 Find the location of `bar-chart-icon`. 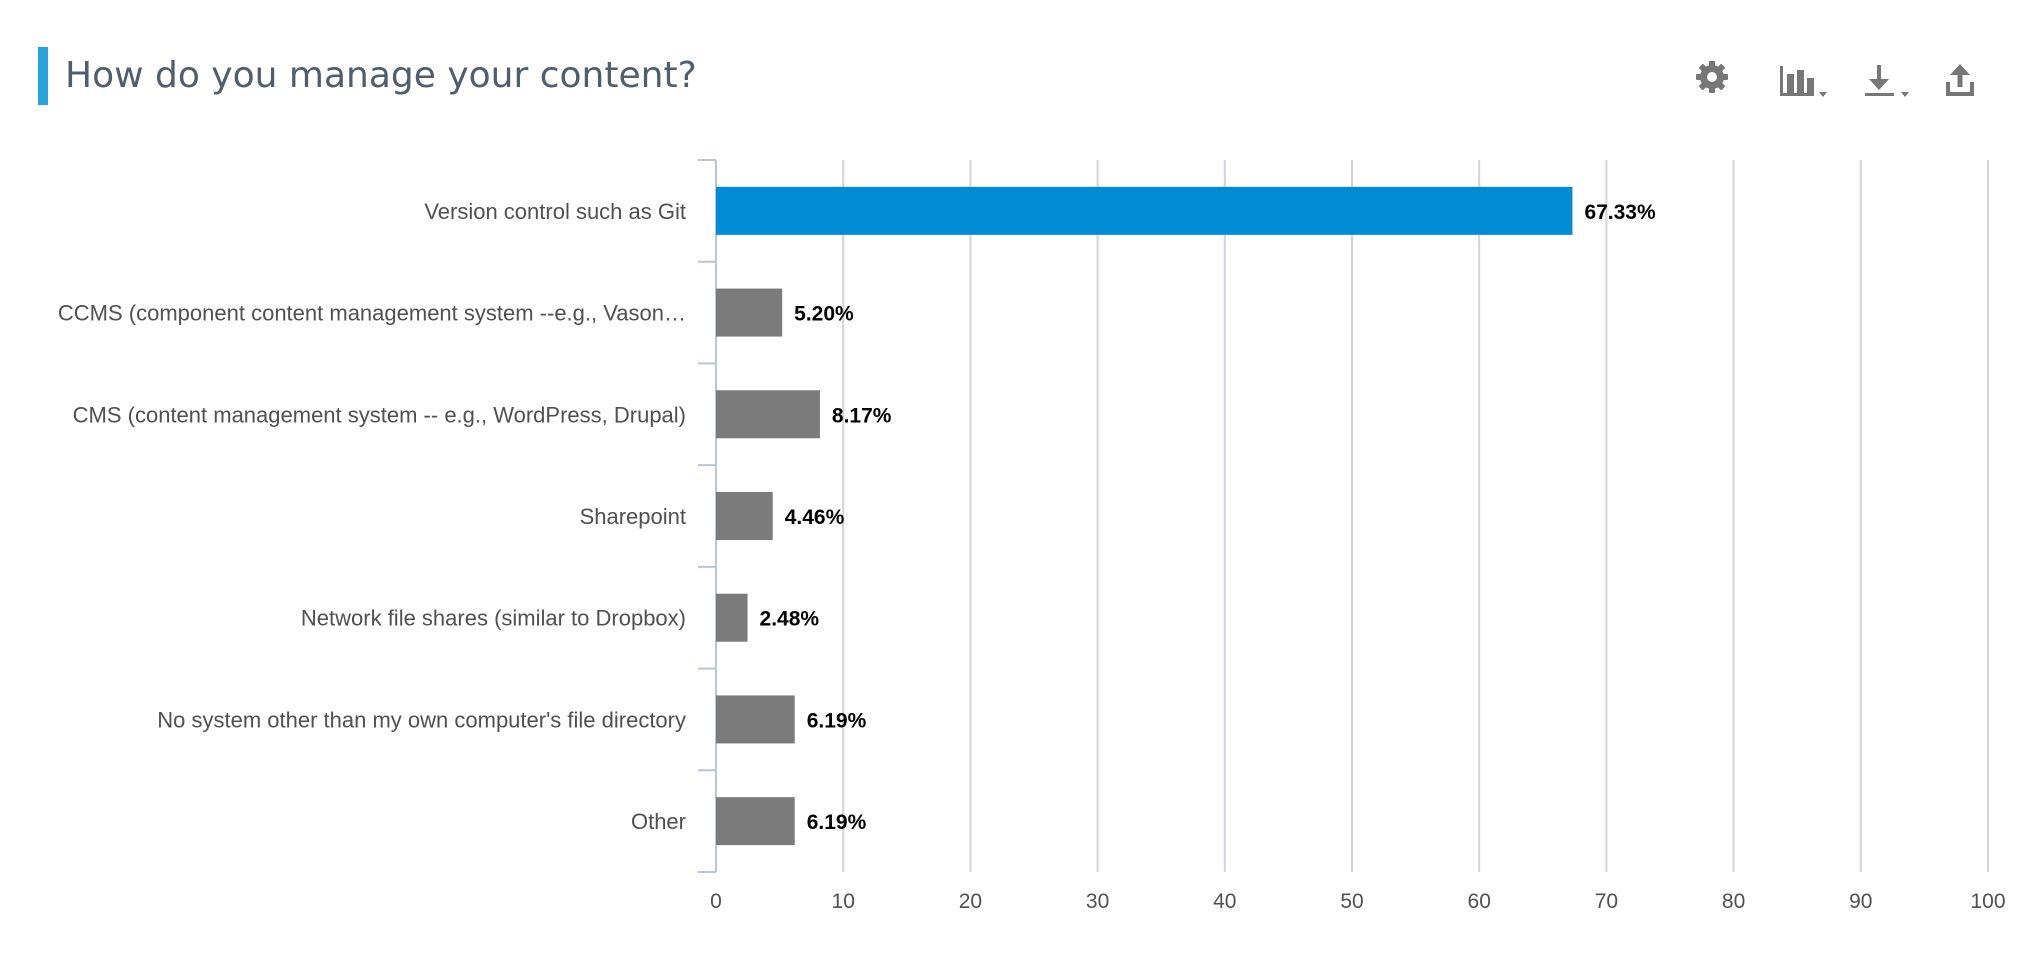

bar-chart-icon is located at coordinates (1803, 81).